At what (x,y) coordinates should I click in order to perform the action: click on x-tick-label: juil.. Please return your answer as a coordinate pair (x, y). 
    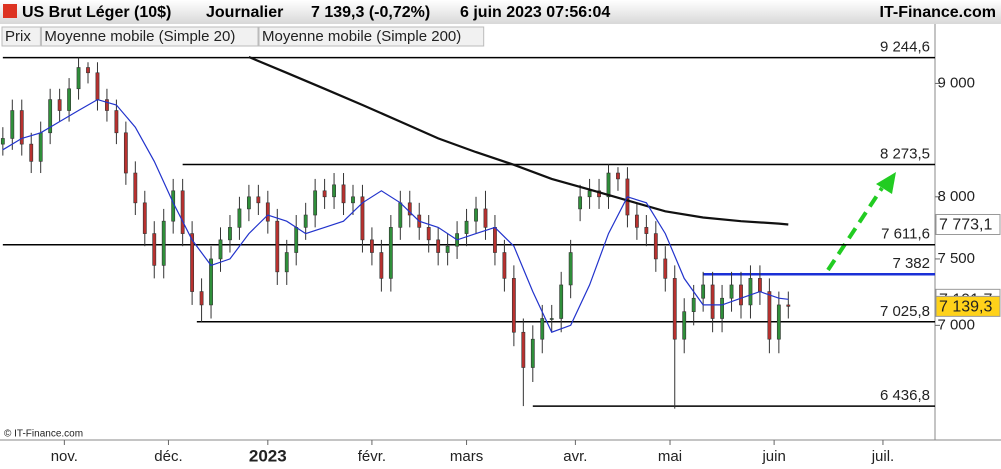
    Looking at the image, I should click on (883, 456).